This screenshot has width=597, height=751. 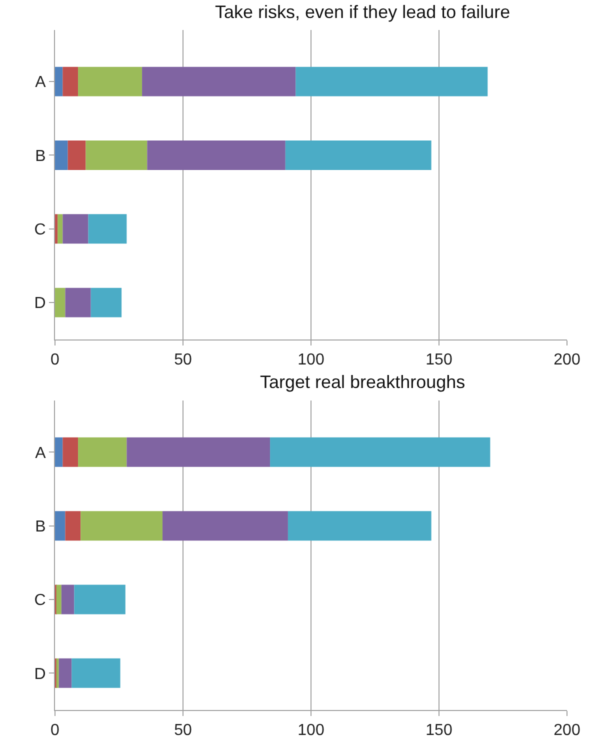 I want to click on chart-title: Target real breakthroughs, so click(x=363, y=382).